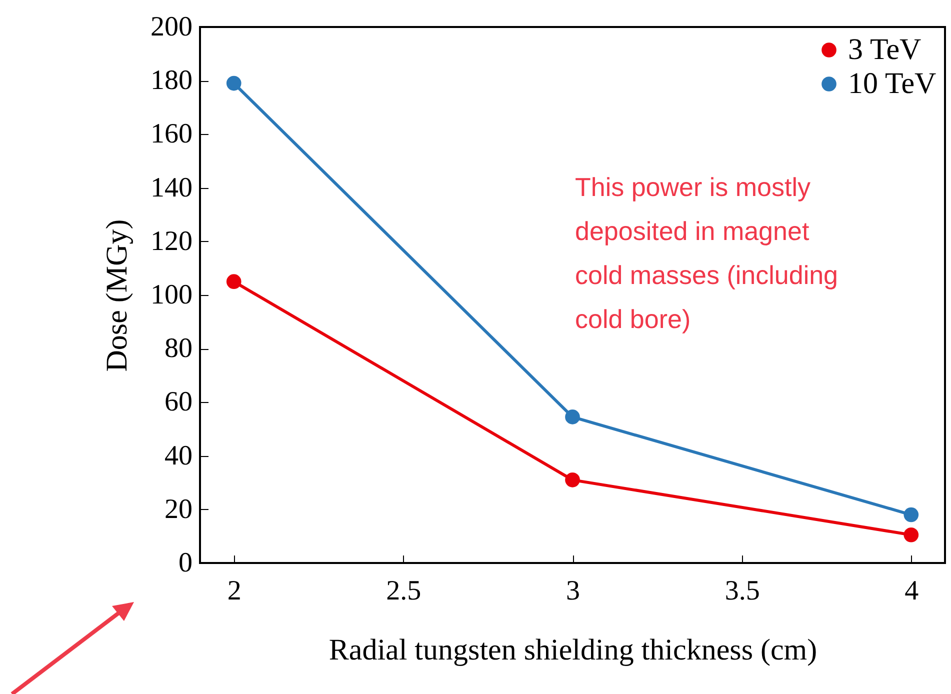 The width and height of the screenshot is (951, 694). What do you see at coordinates (178, 402) in the screenshot?
I see `y-tick-label: 60` at bounding box center [178, 402].